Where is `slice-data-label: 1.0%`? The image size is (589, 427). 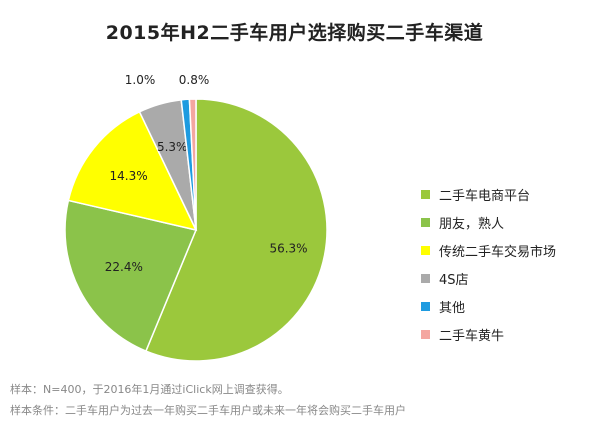 slice-data-label: 1.0% is located at coordinates (140, 80).